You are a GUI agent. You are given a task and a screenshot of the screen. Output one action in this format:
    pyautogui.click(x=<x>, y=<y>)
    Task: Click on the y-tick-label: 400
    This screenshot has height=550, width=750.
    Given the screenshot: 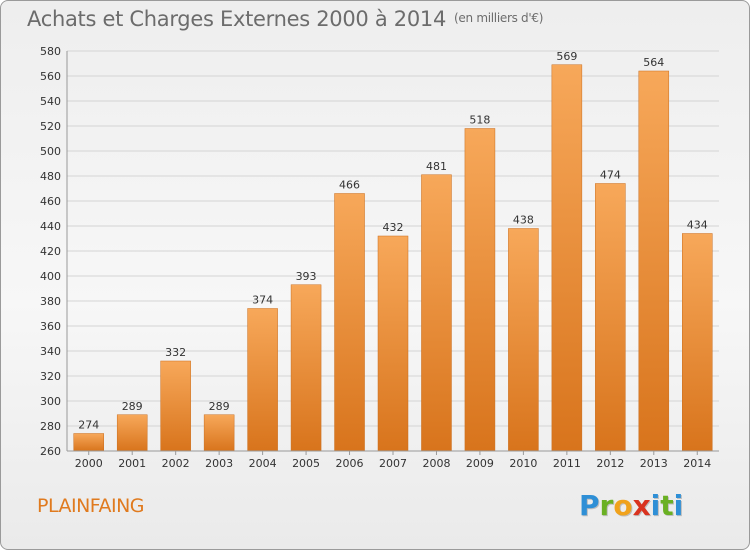 What is the action you would take?
    pyautogui.click(x=50, y=276)
    